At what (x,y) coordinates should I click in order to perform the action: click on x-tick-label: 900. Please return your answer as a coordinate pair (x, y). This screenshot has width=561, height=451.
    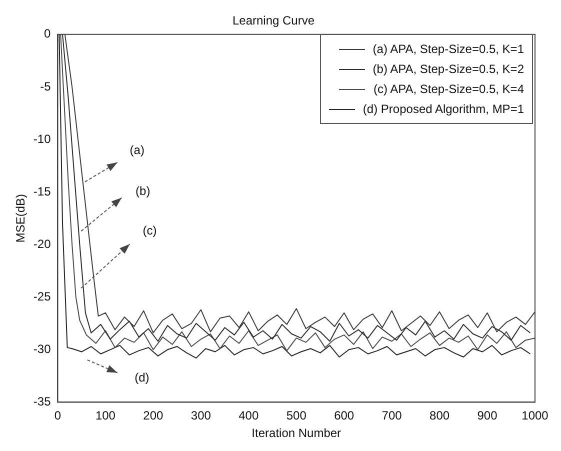
    Looking at the image, I should click on (487, 415).